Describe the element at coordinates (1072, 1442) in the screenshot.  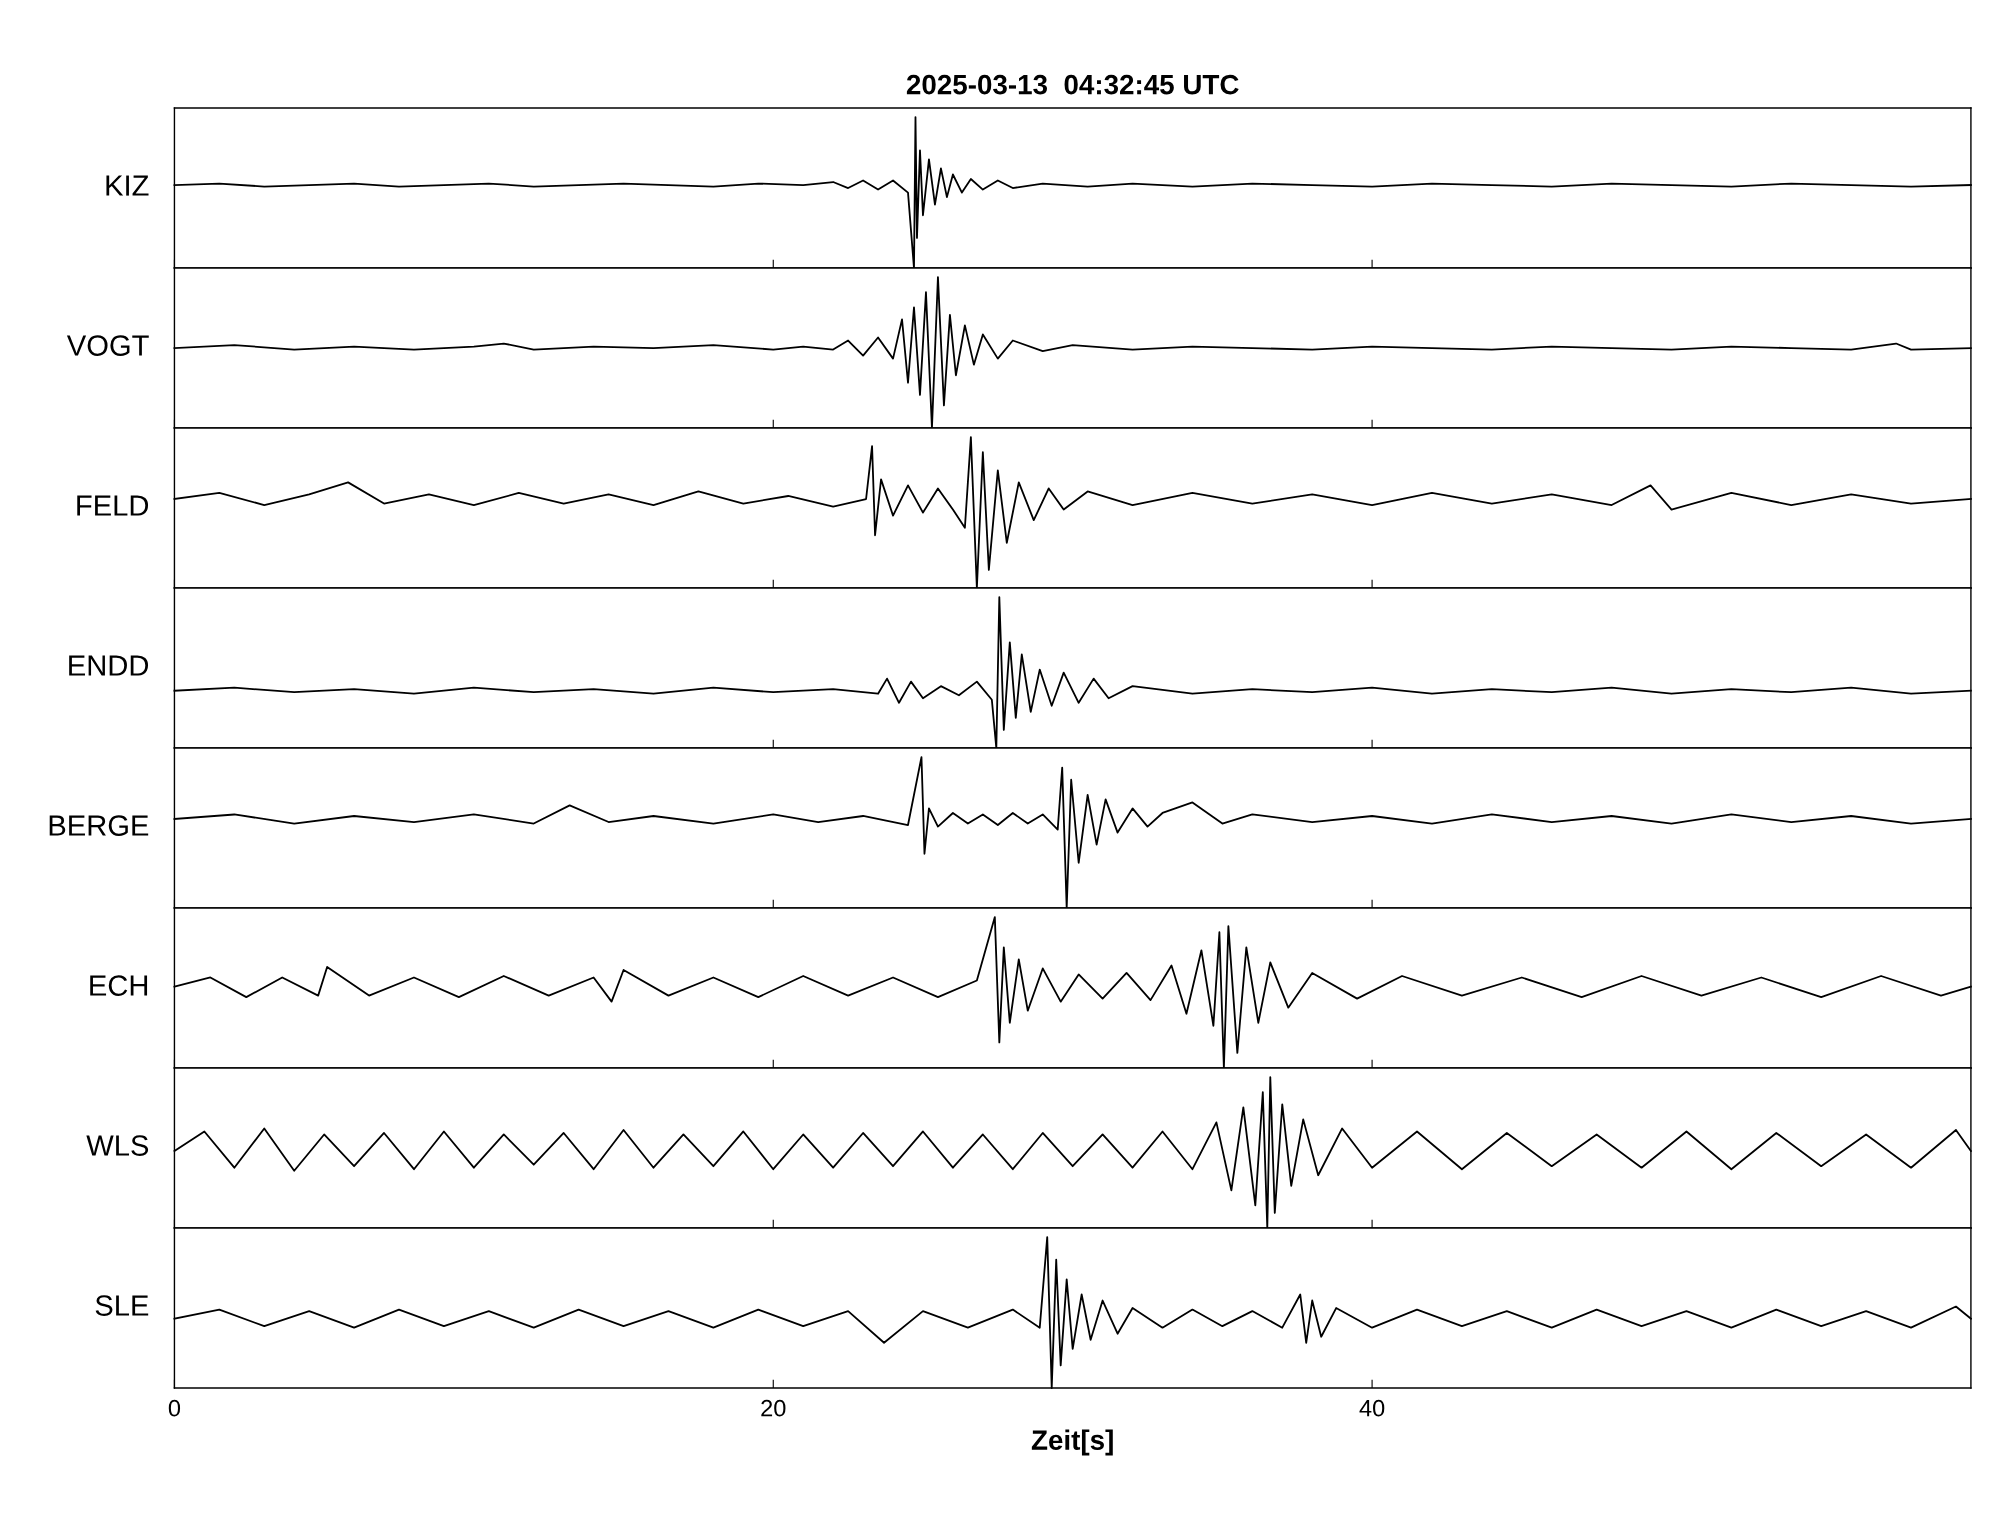
I see `x-axis-title: Zeit[s]` at that location.